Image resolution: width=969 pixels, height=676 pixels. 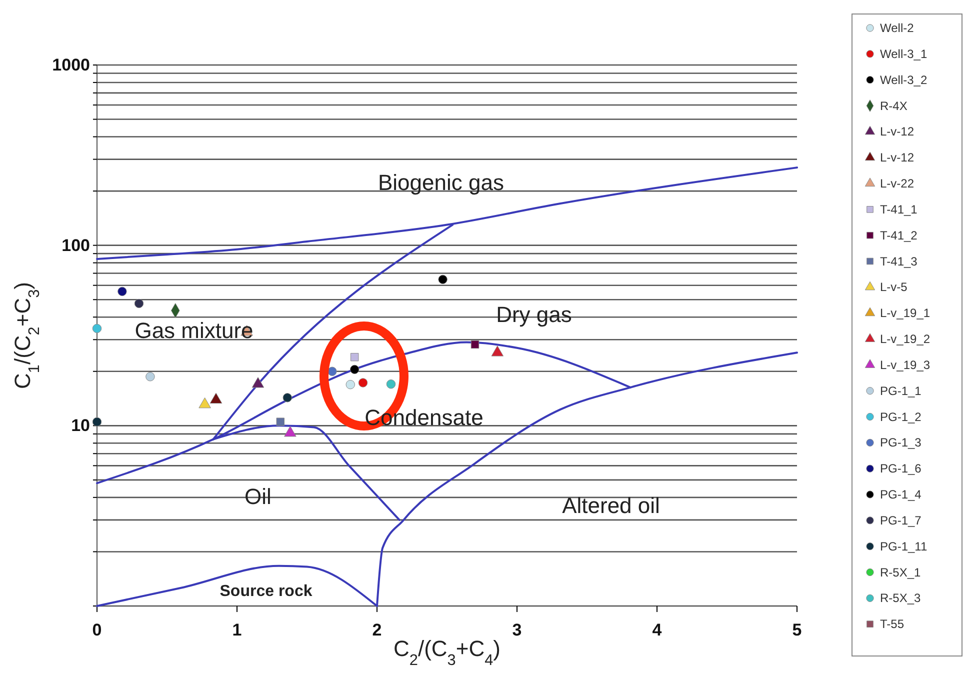 I want to click on legend-label: L-v-22, so click(x=897, y=183).